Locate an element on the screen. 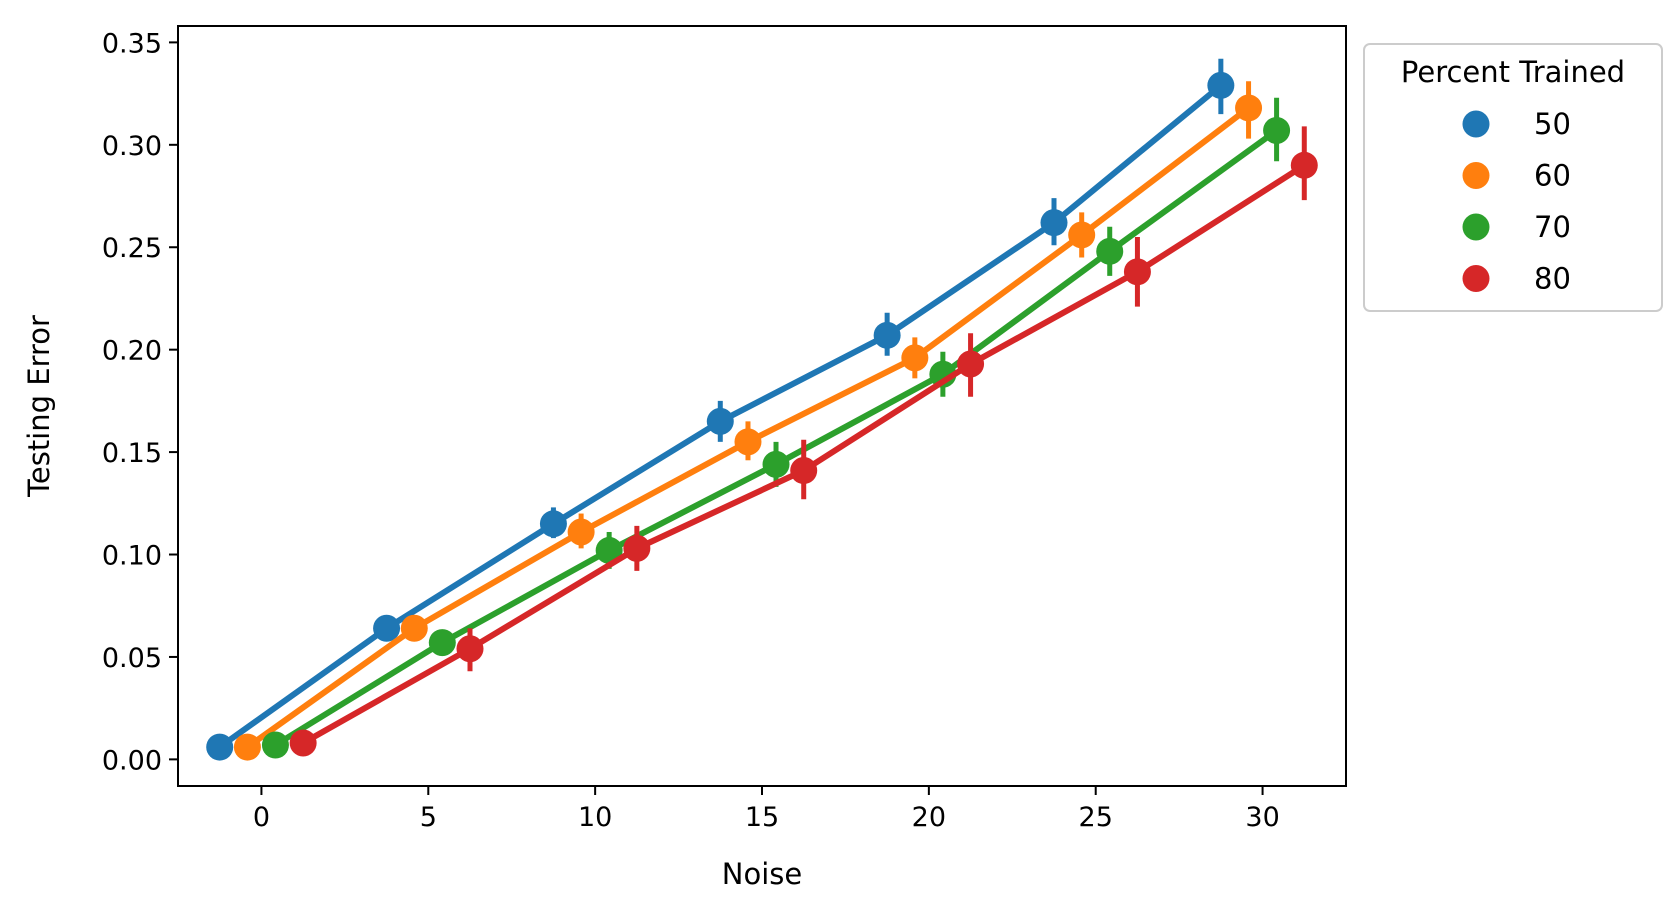 The image size is (1675, 911). y-axis: 0.00 0.05 0.10 0.15 0.20 0.25 0.30 0.35 is located at coordinates (140, 402).